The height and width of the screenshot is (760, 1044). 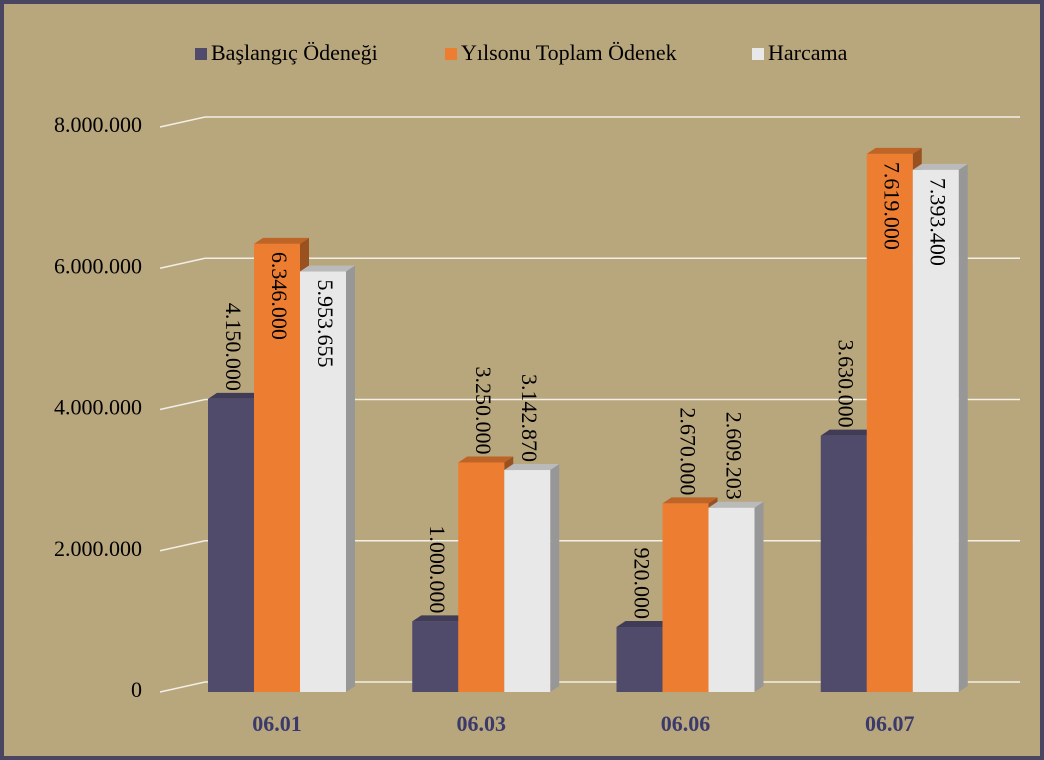 I want to click on value-label: 3.250.000, so click(x=483, y=410).